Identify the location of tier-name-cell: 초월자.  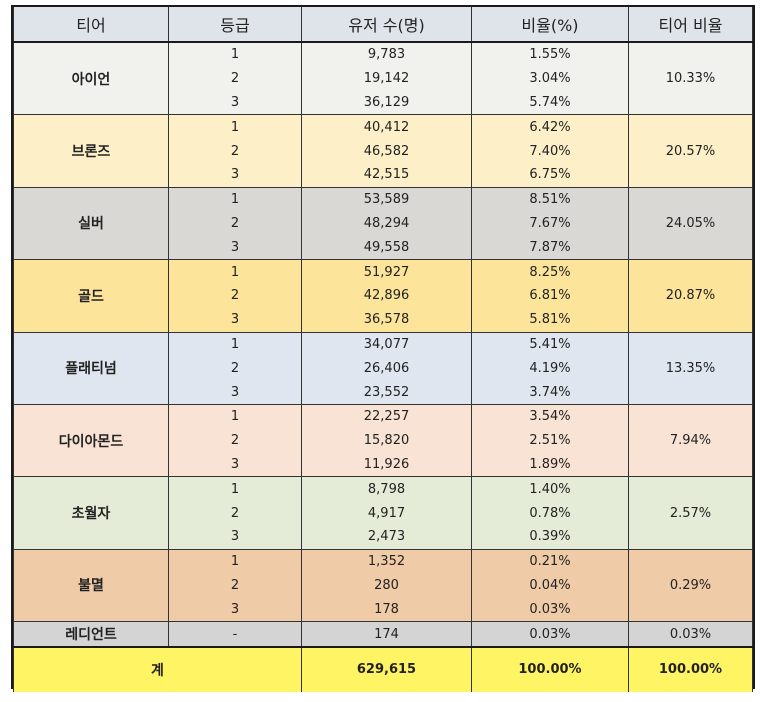
(91, 513).